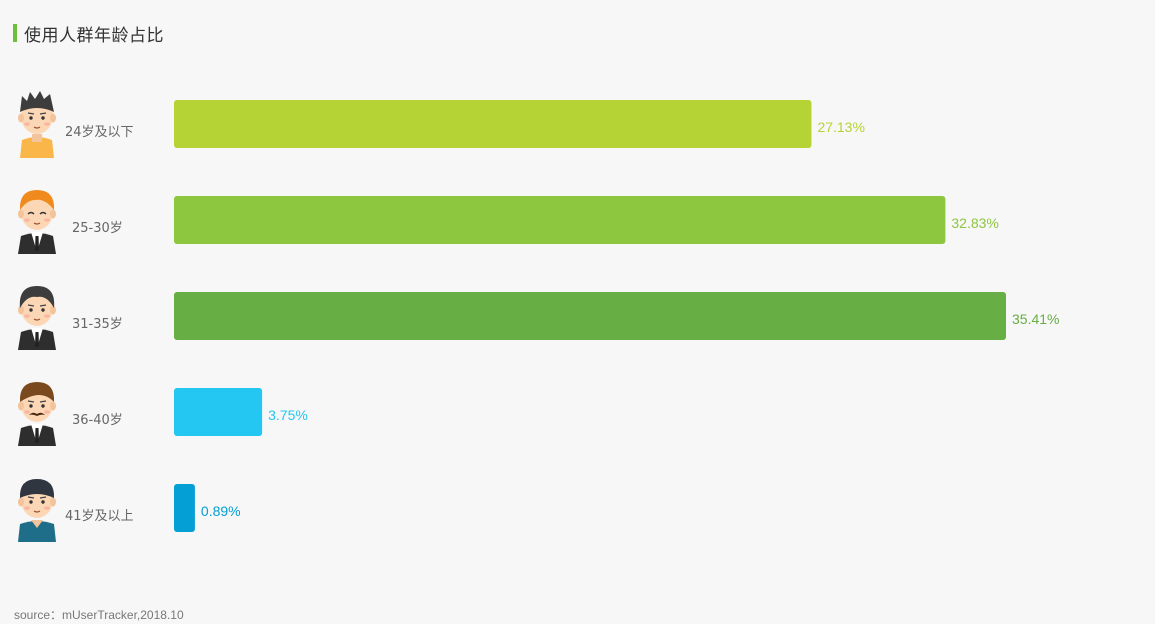  What do you see at coordinates (97, 228) in the screenshot?
I see `category-label: 25-30岁` at bounding box center [97, 228].